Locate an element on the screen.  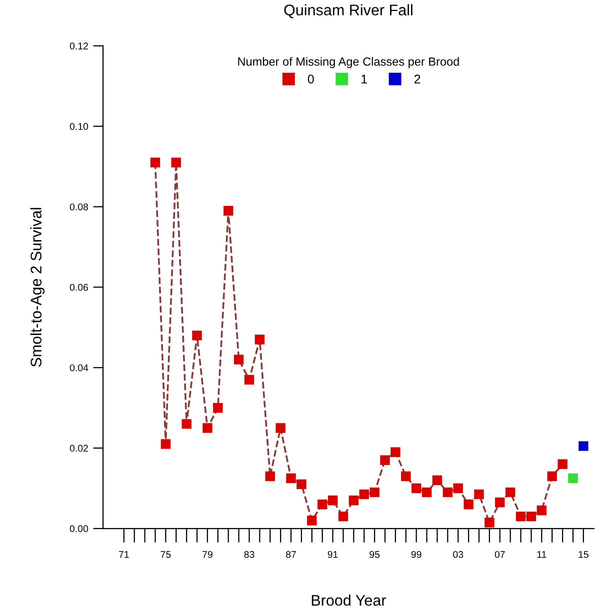
x-tick-label: 83 is located at coordinates (249, 554).